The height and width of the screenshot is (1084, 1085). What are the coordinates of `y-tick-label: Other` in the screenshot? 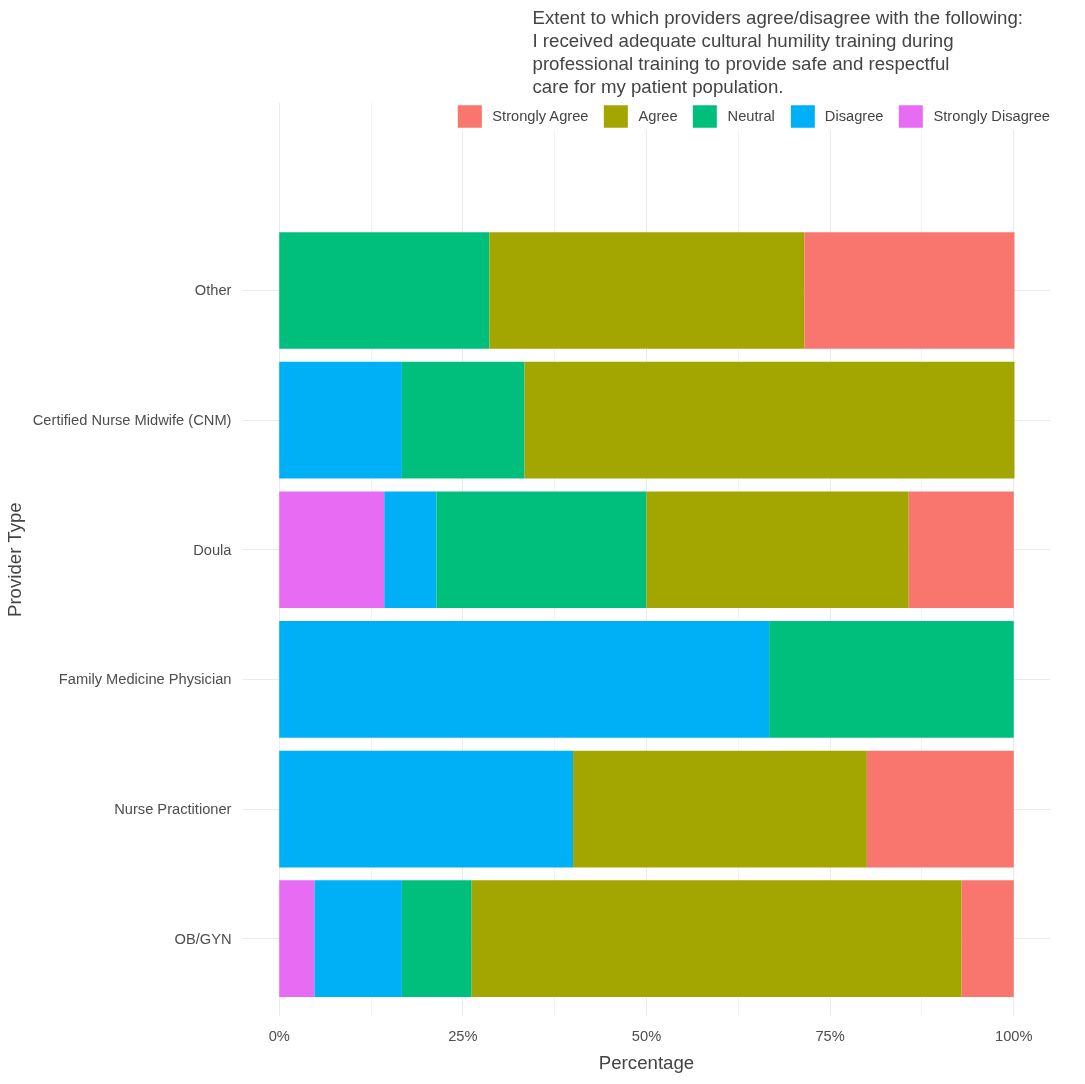 It's located at (213, 290).